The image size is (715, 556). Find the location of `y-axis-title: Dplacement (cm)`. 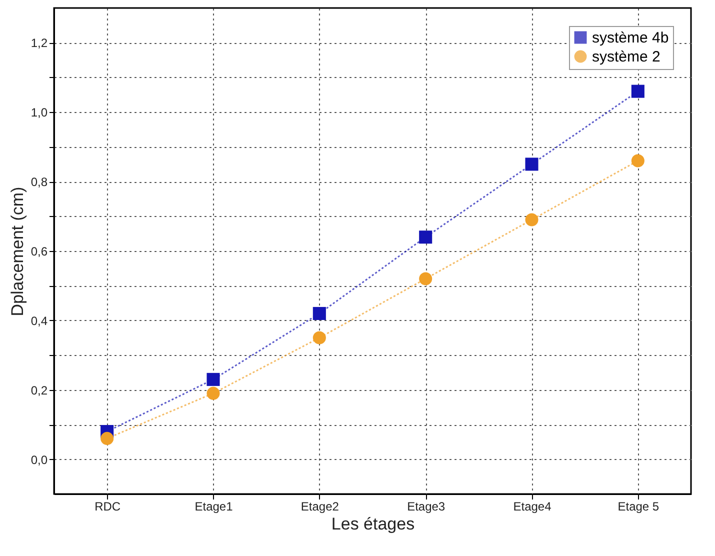

y-axis-title: Dplacement (cm) is located at coordinates (17, 251).